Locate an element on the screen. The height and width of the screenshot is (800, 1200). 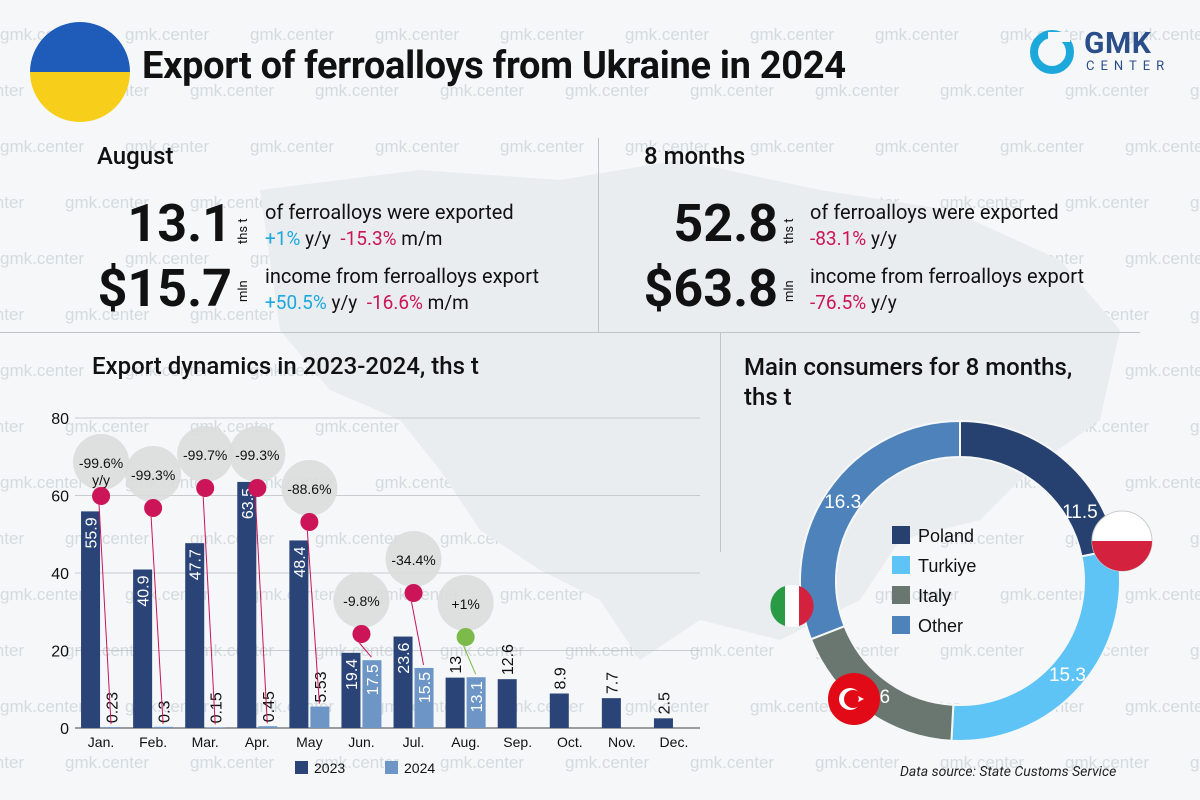
ukraine-flag-icon is located at coordinates (80, 72).